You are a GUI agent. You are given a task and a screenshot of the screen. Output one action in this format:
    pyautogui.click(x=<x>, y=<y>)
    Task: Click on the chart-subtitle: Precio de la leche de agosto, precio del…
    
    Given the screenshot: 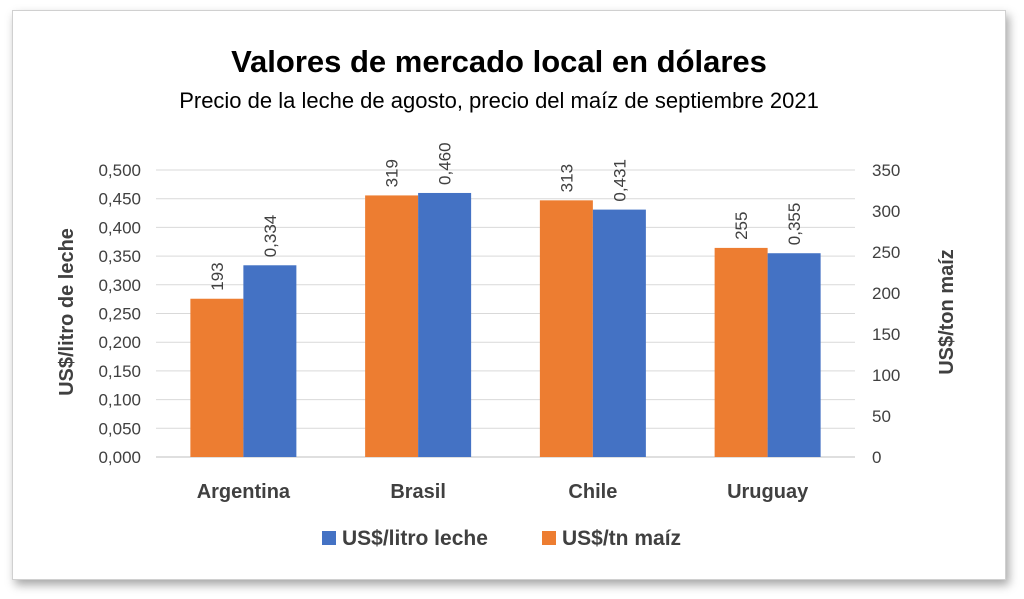 What is the action you would take?
    pyautogui.click(x=499, y=100)
    